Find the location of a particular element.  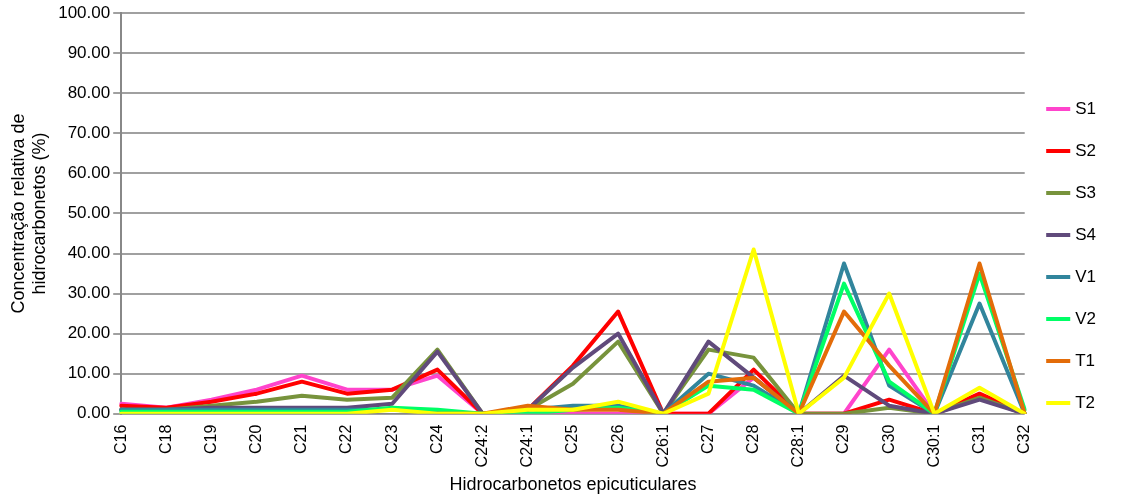

y-axis-title: Concentração relativa de hidrocarbonetos (%) is located at coordinates (28, 213).